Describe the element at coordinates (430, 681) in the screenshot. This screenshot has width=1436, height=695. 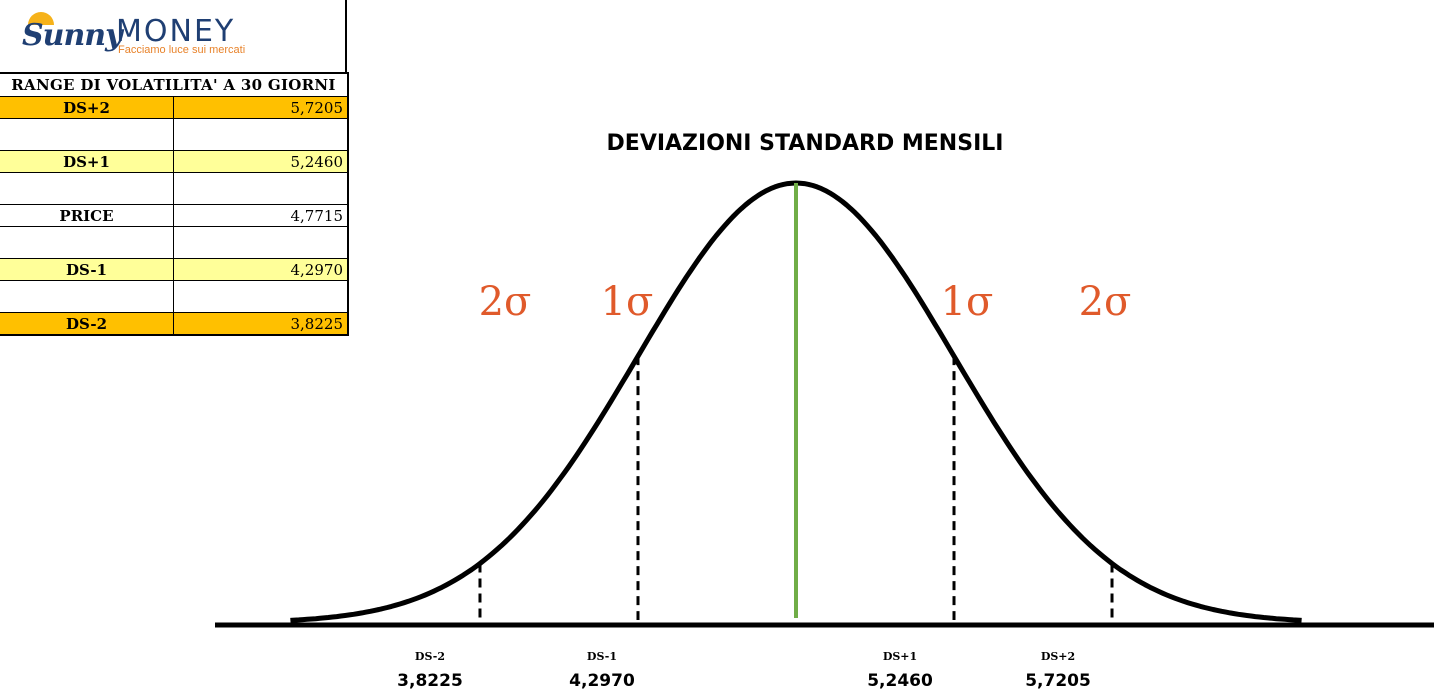
I see `sd-marker-value: 3,8225` at that location.